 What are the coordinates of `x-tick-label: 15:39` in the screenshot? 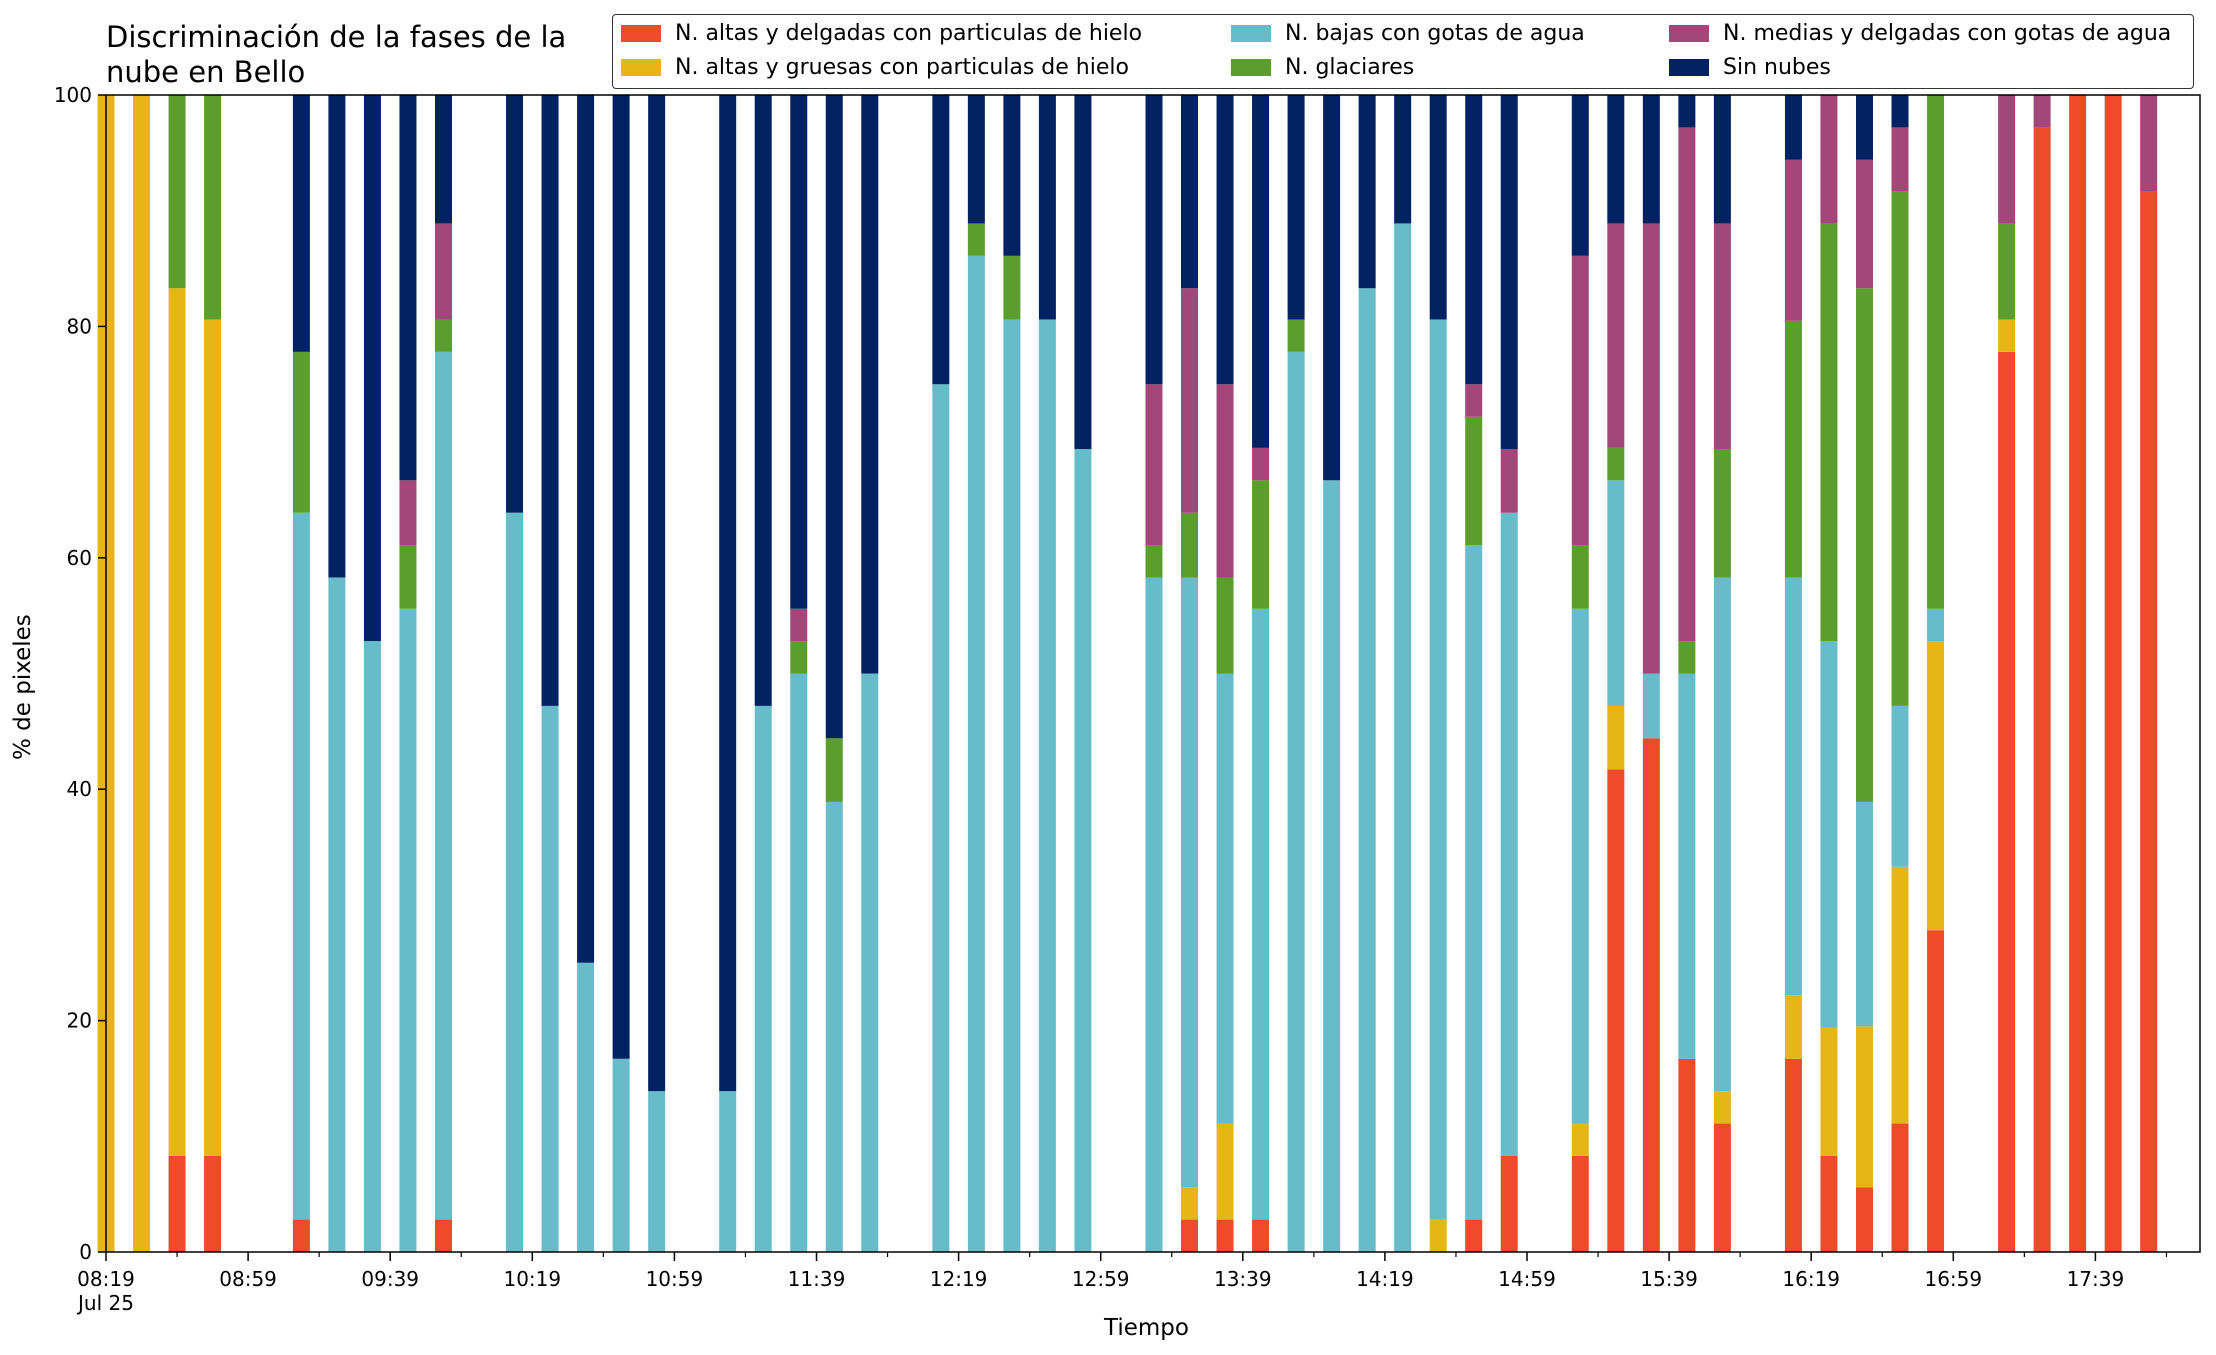 It's located at (1669, 1279).